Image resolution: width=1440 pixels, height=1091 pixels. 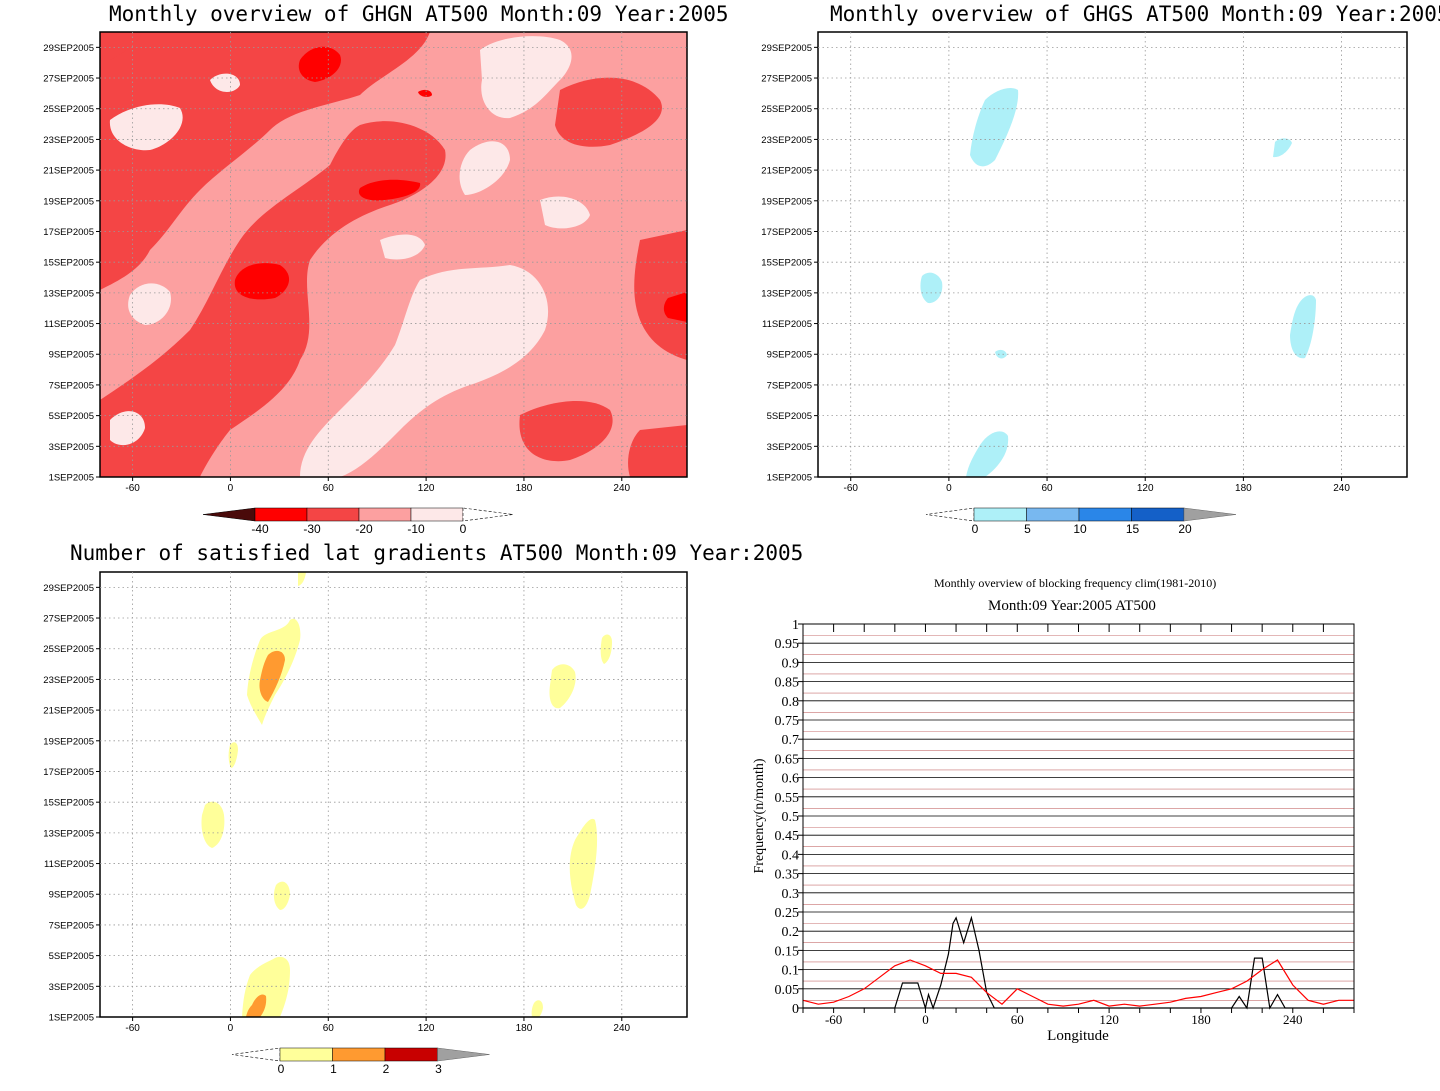 I want to click on y-tick-label: 13SEP2005, so click(x=68, y=833).